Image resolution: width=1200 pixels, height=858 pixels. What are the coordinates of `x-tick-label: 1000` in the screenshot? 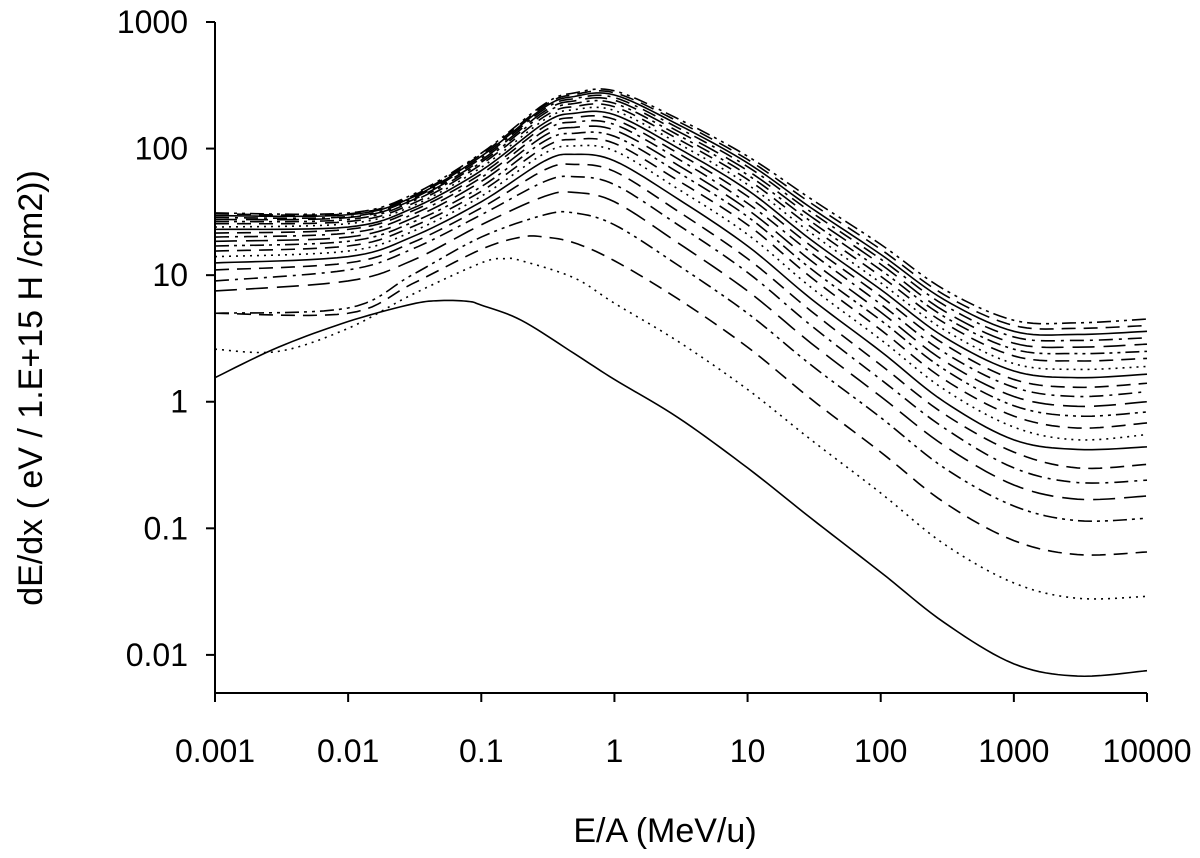 It's located at (1013, 751).